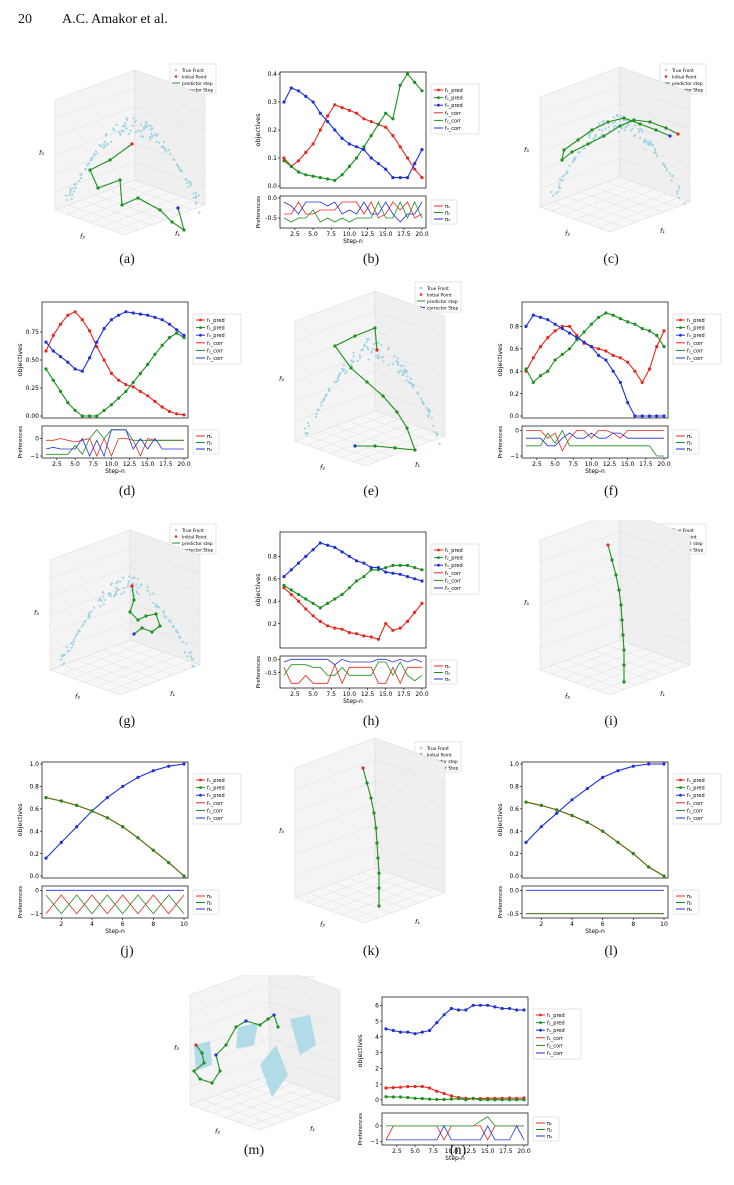 The width and height of the screenshot is (734, 1185). What do you see at coordinates (34, 764) in the screenshot?
I see `y-tick-label: 1.0` at bounding box center [34, 764].